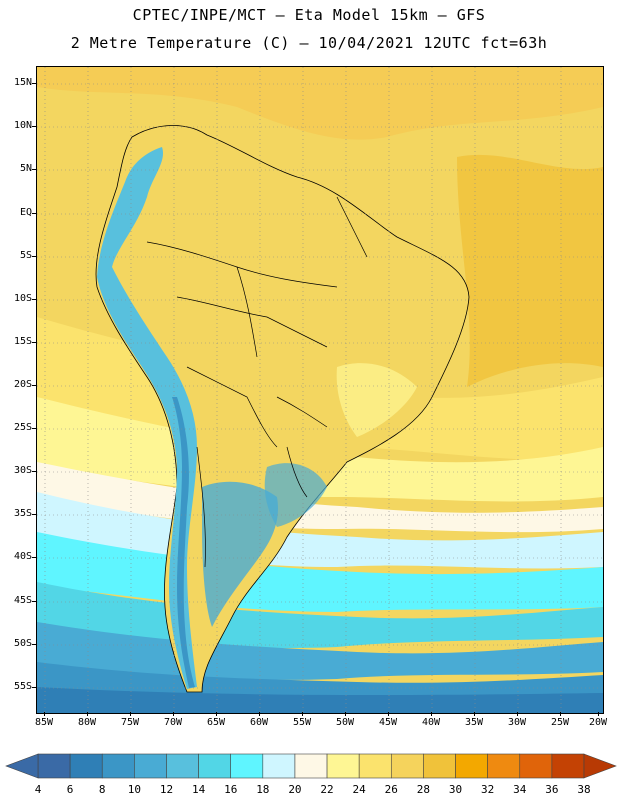 This screenshot has width=618, height=800. I want to click on color-scale-label: 22, so click(327, 789).